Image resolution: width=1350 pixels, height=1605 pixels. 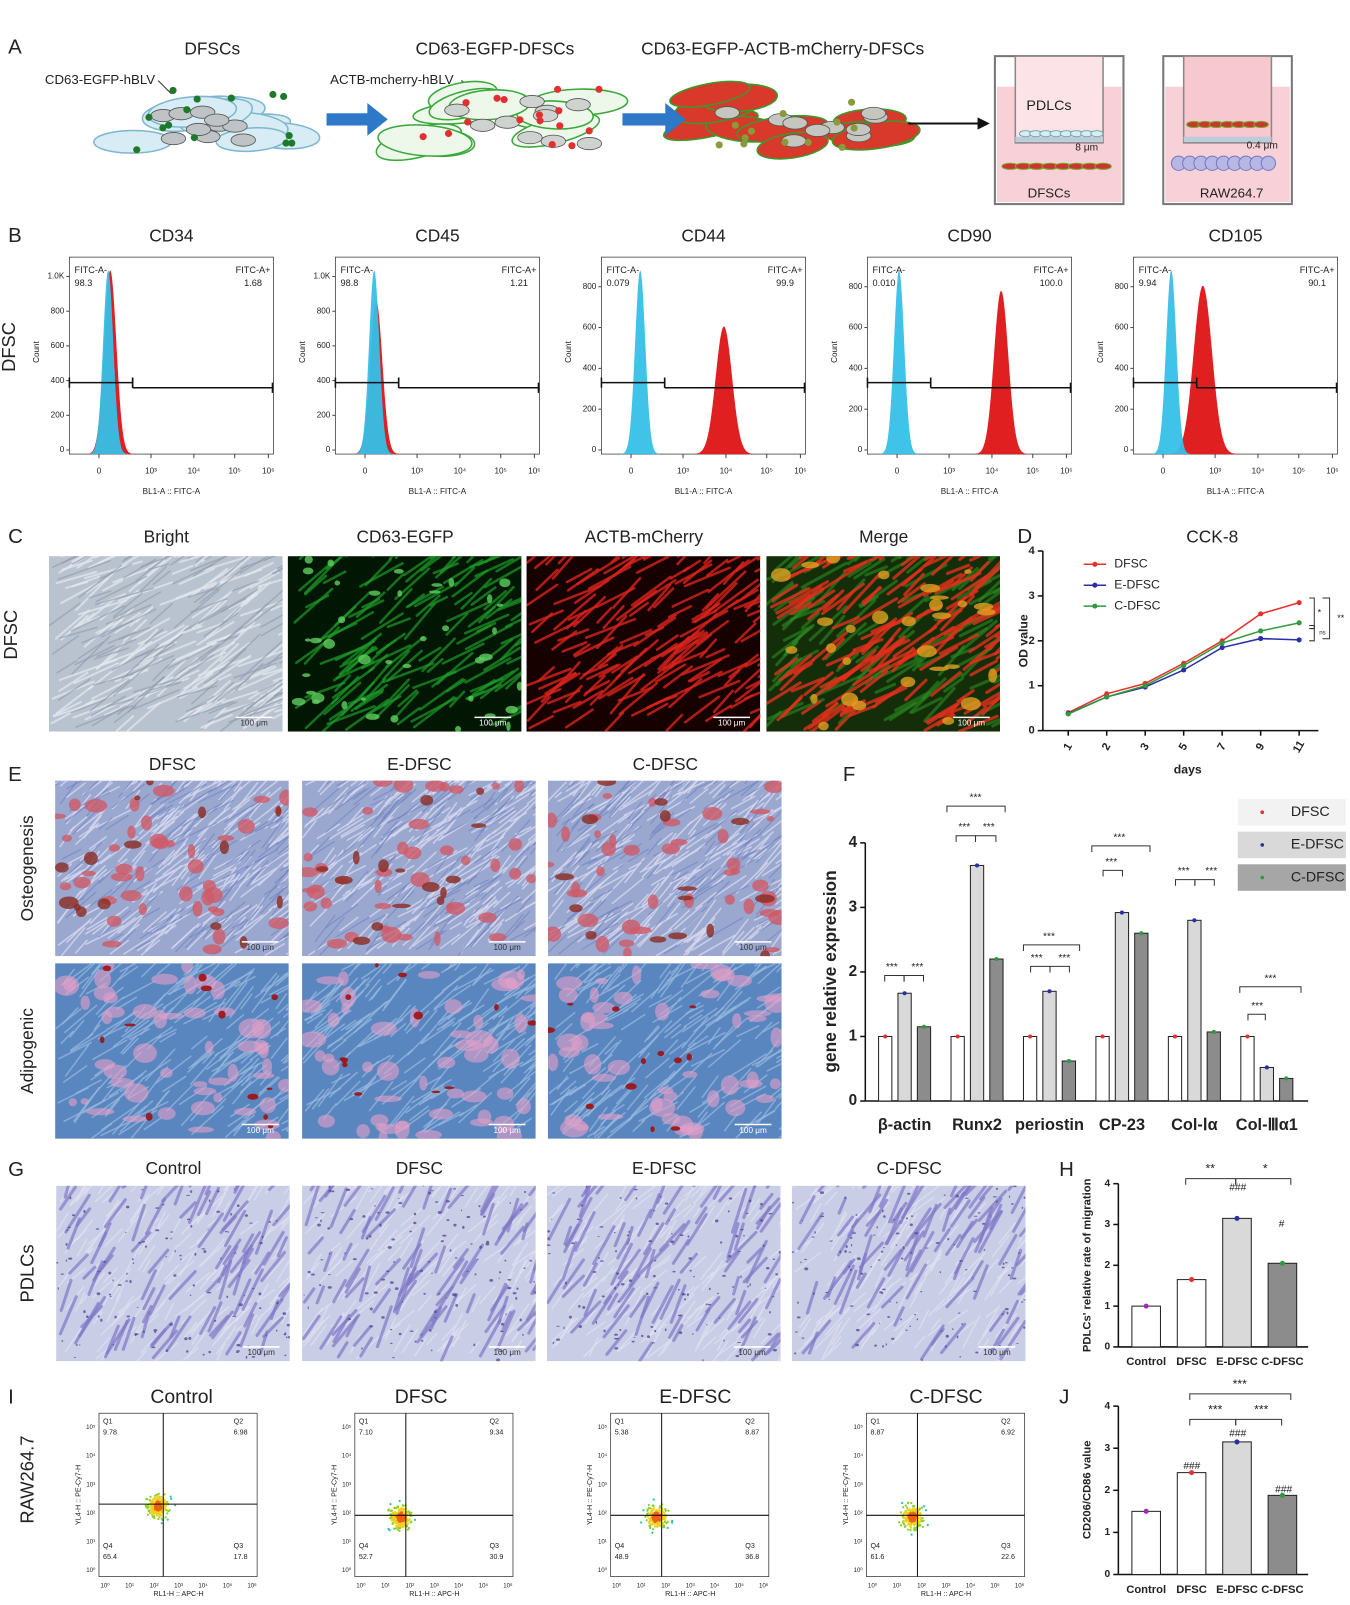 I want to click on panel-label: G, so click(x=16, y=1170).